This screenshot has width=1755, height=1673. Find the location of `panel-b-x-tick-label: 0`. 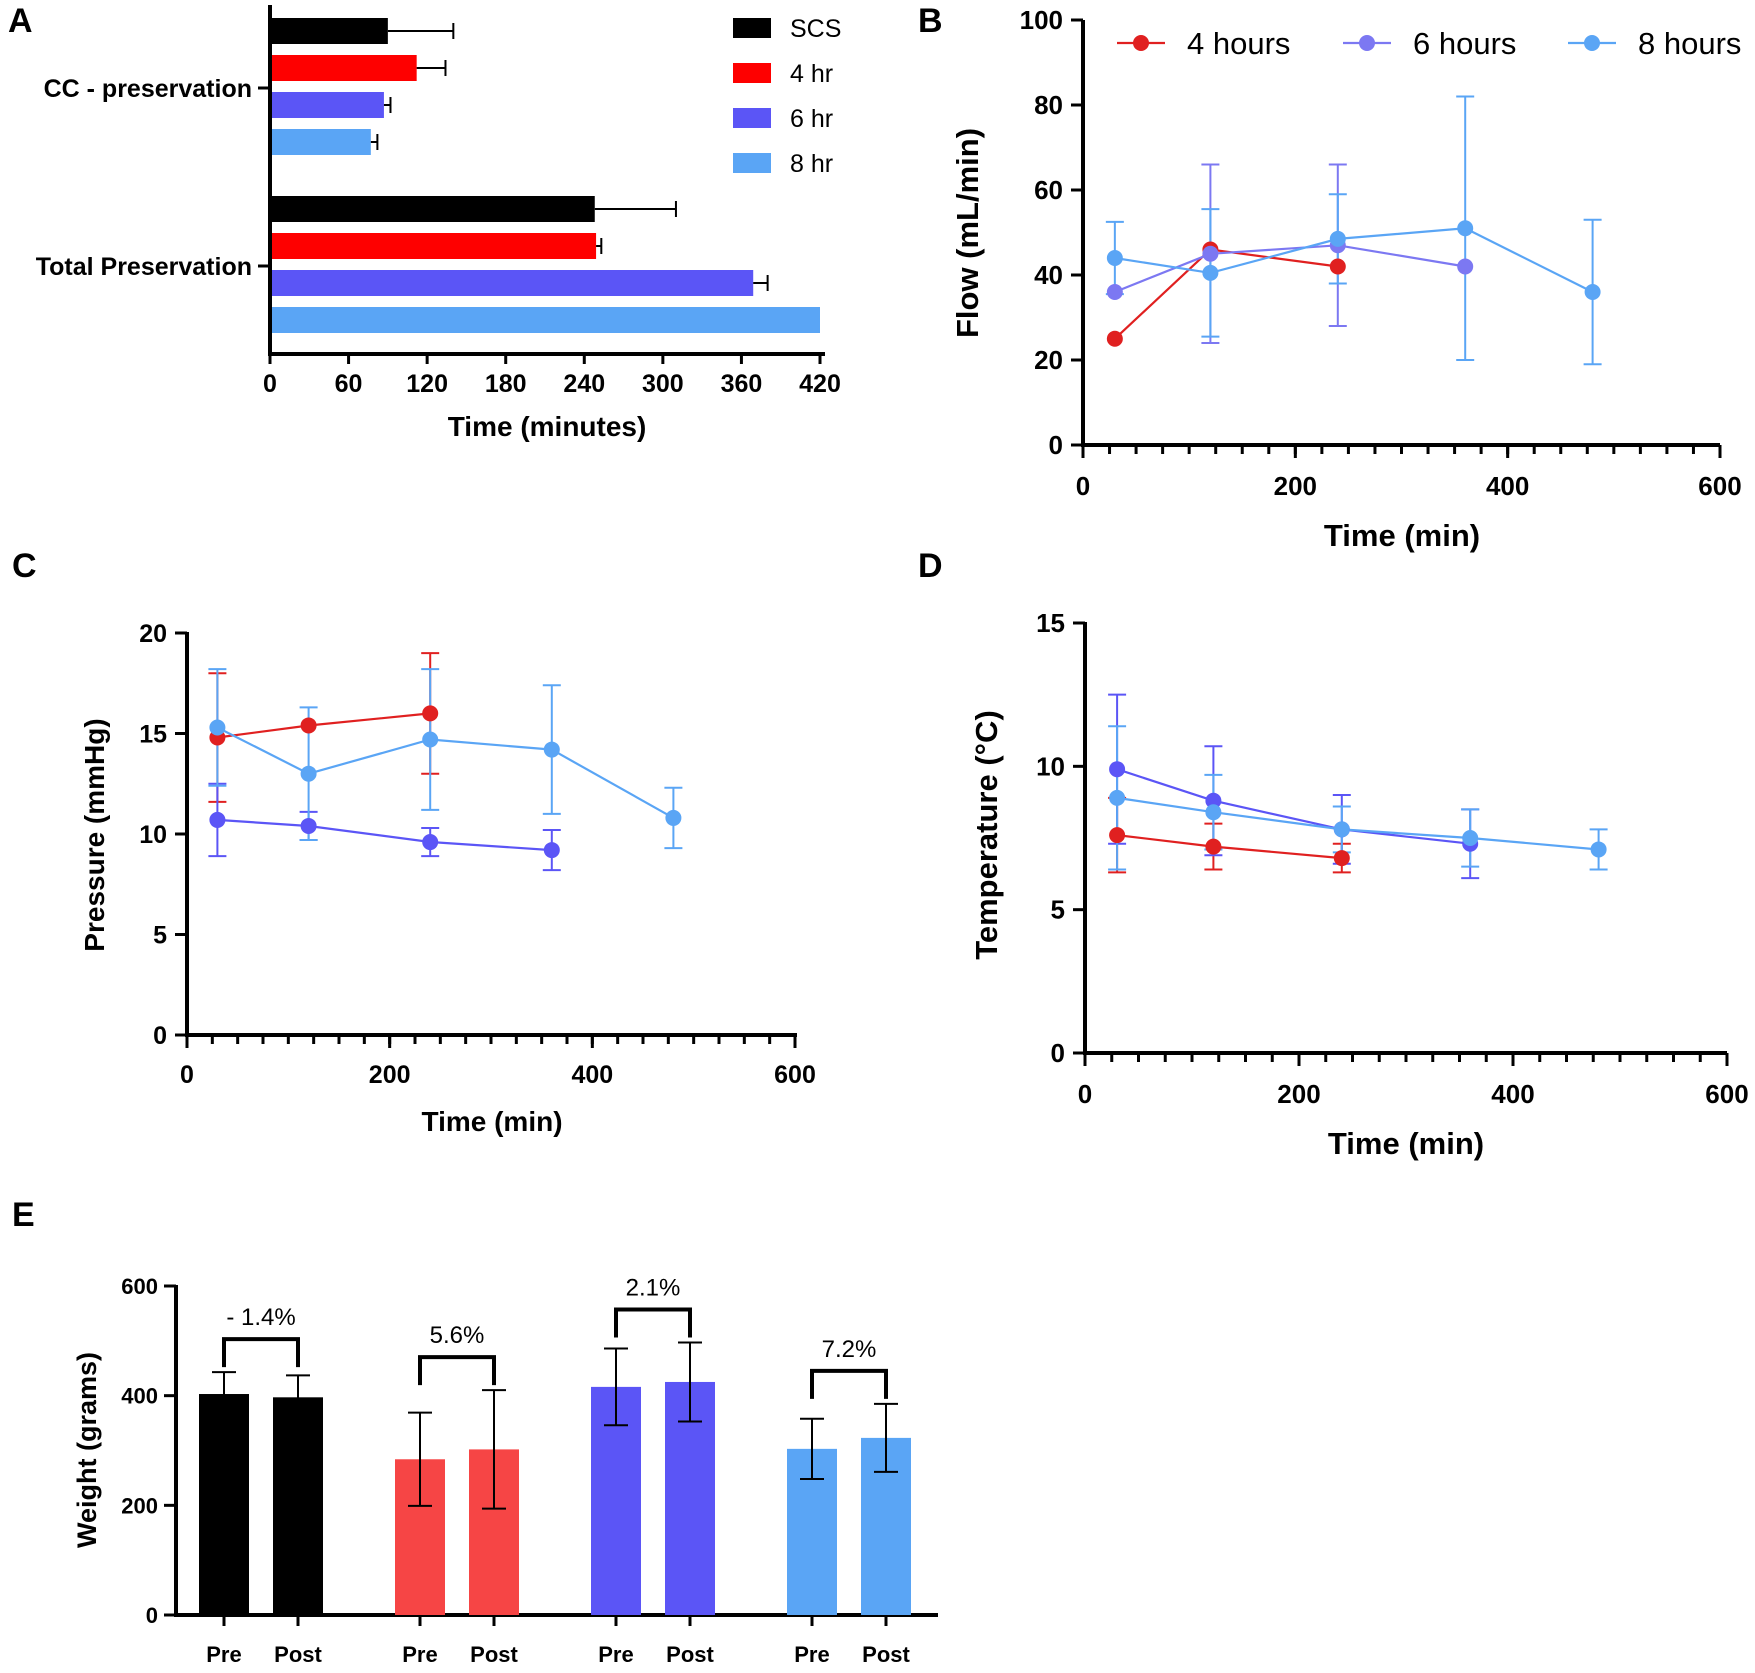

panel-b-x-tick-label: 0 is located at coordinates (1083, 486).